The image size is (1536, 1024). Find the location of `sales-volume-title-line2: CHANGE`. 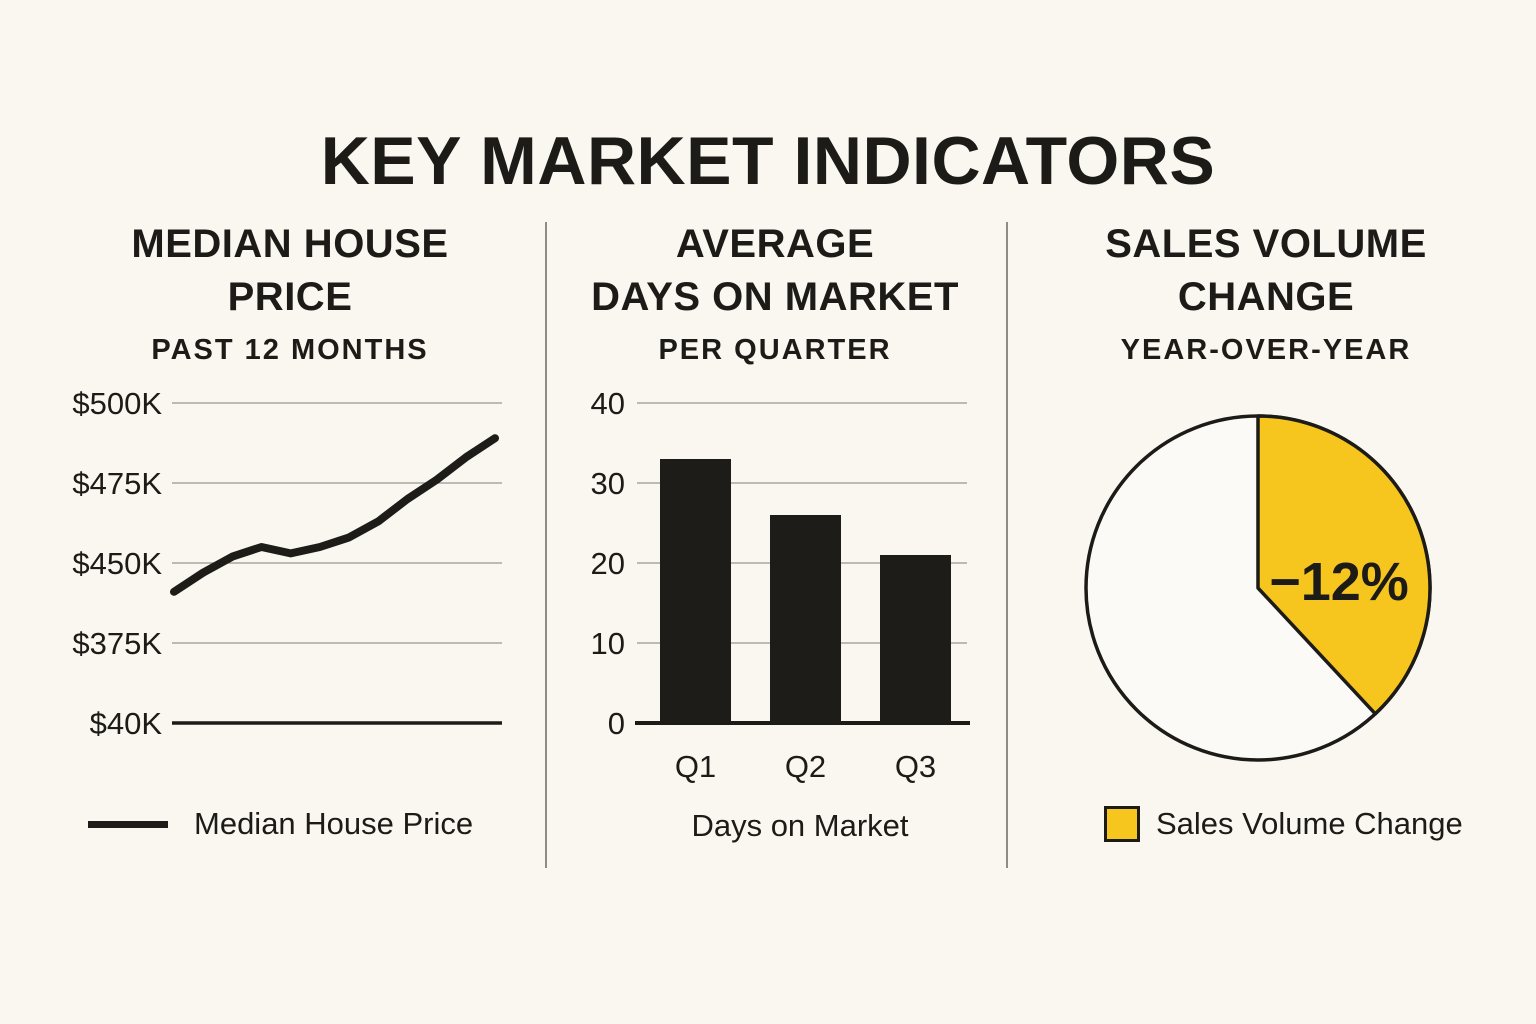

sales-volume-title-line2: CHANGE is located at coordinates (1266, 297).